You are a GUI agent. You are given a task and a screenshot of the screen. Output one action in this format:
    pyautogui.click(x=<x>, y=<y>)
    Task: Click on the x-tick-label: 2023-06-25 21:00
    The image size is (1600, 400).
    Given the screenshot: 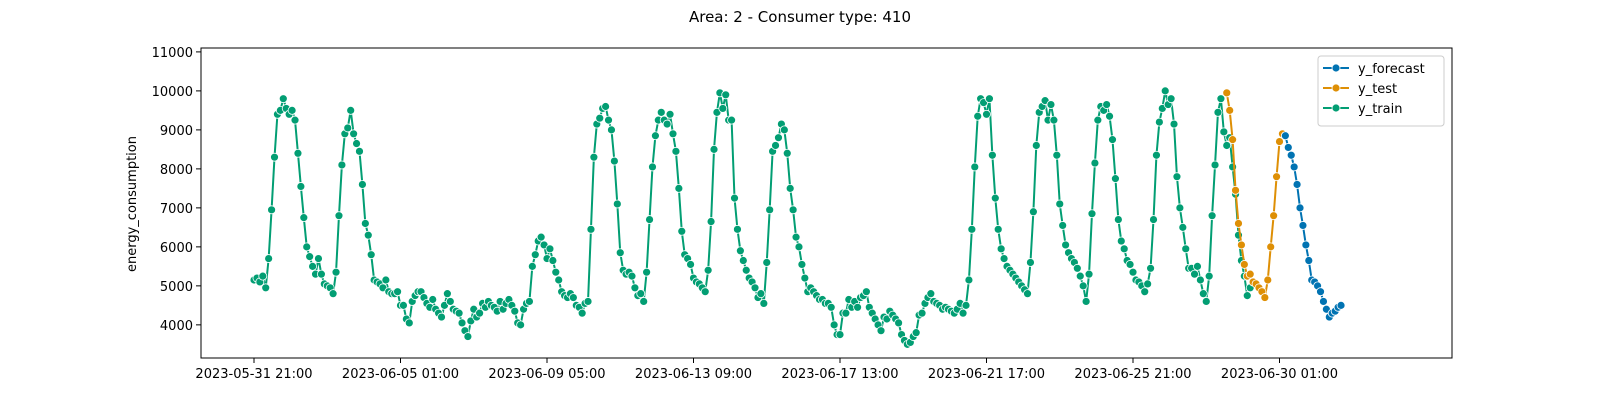 What is the action you would take?
    pyautogui.click(x=1132, y=374)
    